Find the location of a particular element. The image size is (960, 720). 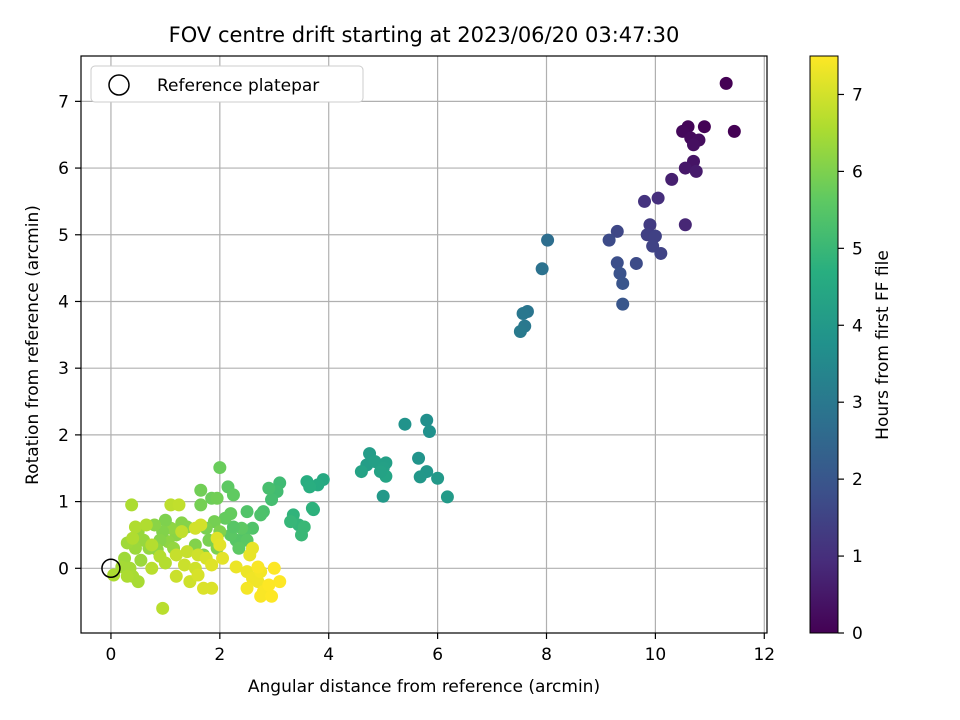

x-axis-label: Angular distance from reference (arcmin) is located at coordinates (424, 687).